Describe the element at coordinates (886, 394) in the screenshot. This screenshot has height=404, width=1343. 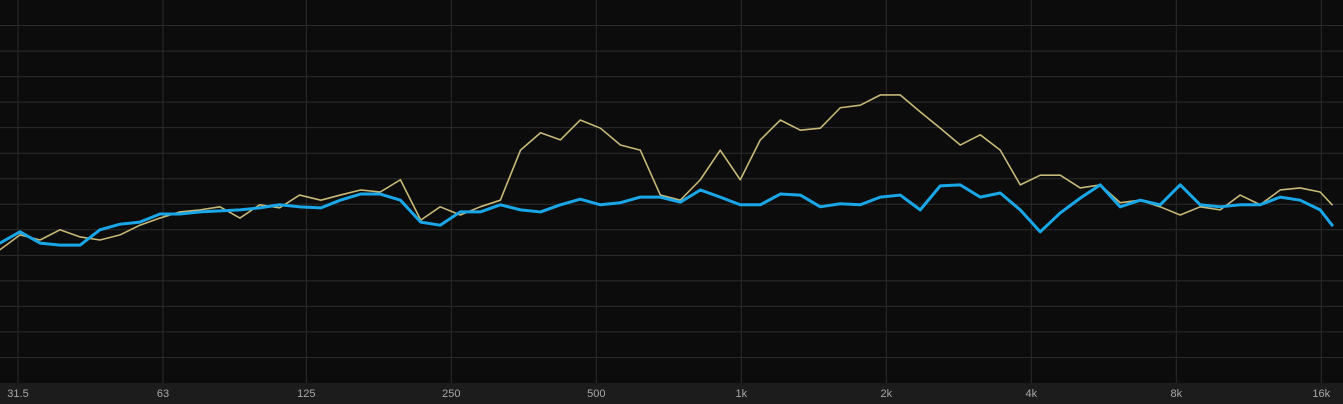
I see `x-tick-label: 2k` at that location.